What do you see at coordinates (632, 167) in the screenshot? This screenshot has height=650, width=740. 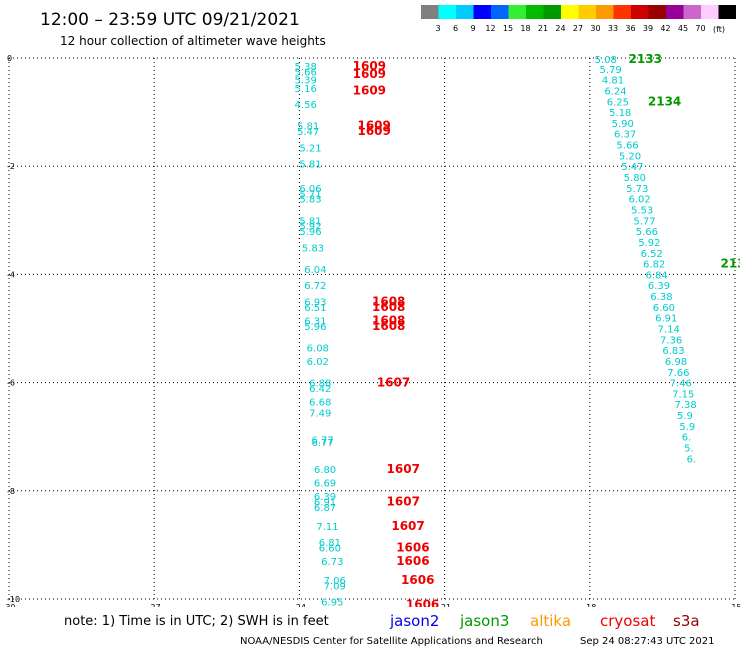 I see `swh-value: 5.47` at bounding box center [632, 167].